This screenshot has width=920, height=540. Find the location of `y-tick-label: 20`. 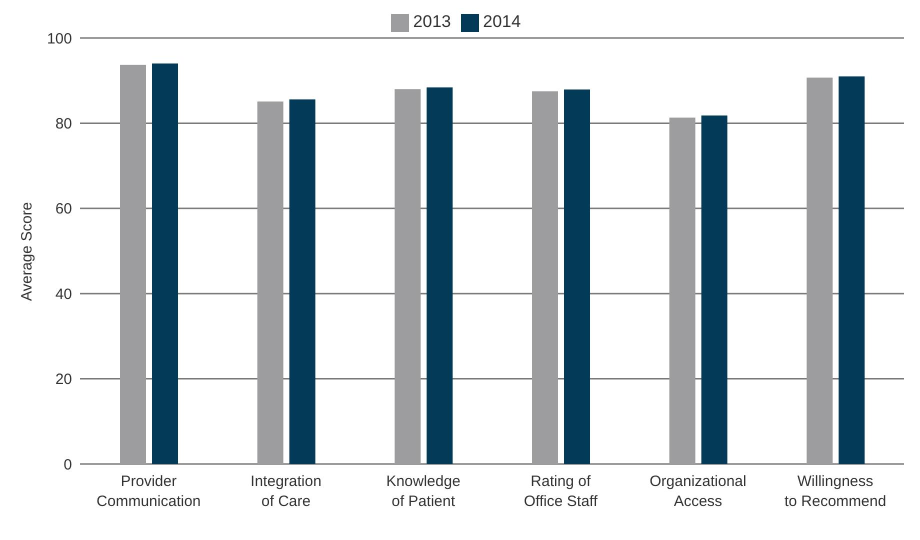

y-tick-label: 20 is located at coordinates (63, 379).